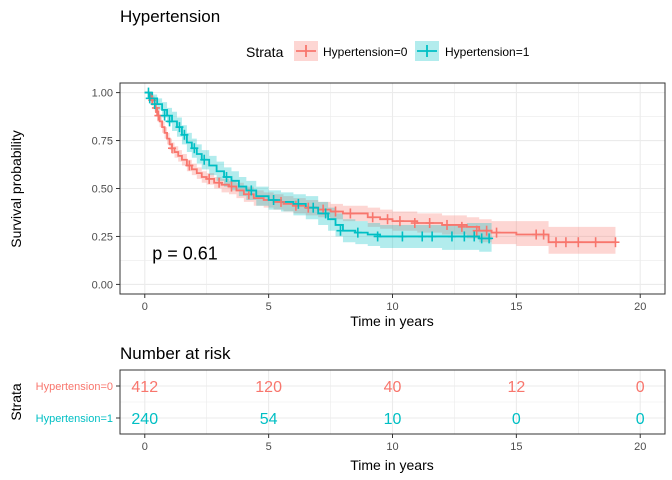 This screenshot has width=672, height=480. Describe the element at coordinates (393, 387) in the screenshot. I see `risk-count: 40` at that location.